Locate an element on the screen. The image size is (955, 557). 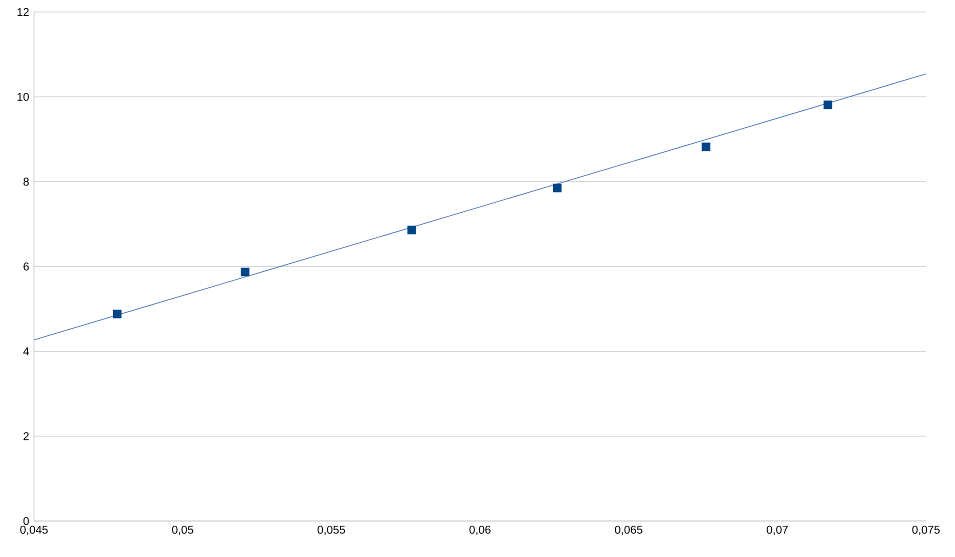
y-tick-label: 4 is located at coordinates (26, 351).